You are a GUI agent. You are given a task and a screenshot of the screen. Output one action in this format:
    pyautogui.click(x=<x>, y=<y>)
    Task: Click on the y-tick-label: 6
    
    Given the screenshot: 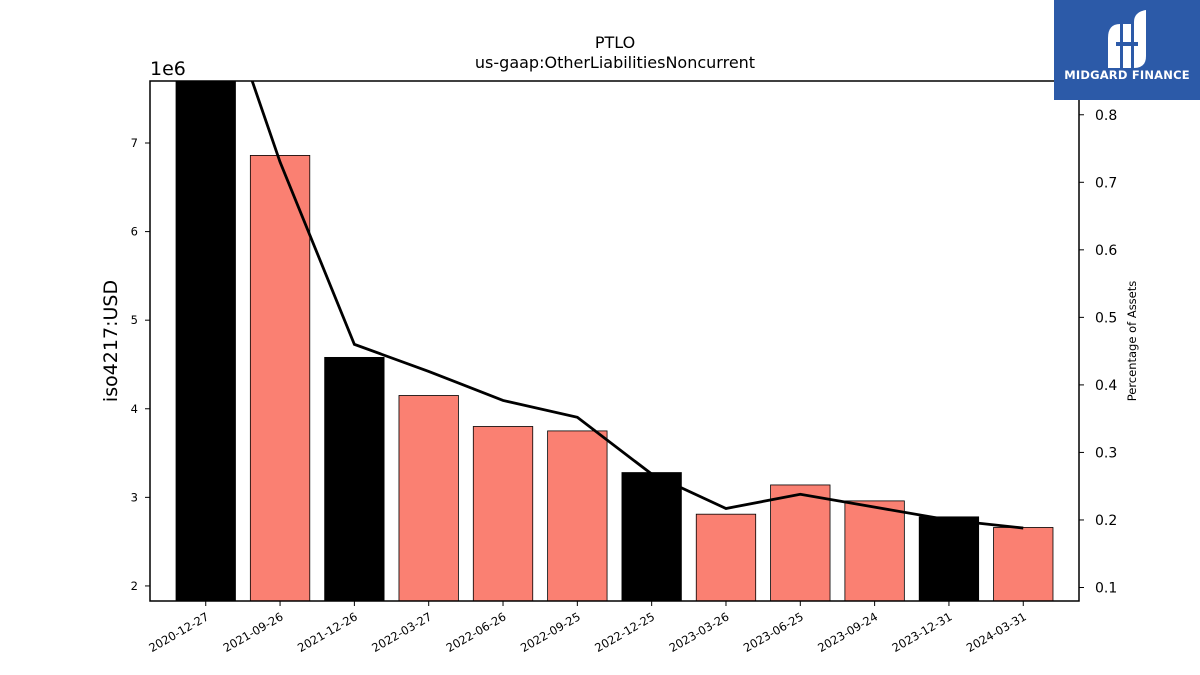 What is the action you would take?
    pyautogui.click(x=134, y=232)
    